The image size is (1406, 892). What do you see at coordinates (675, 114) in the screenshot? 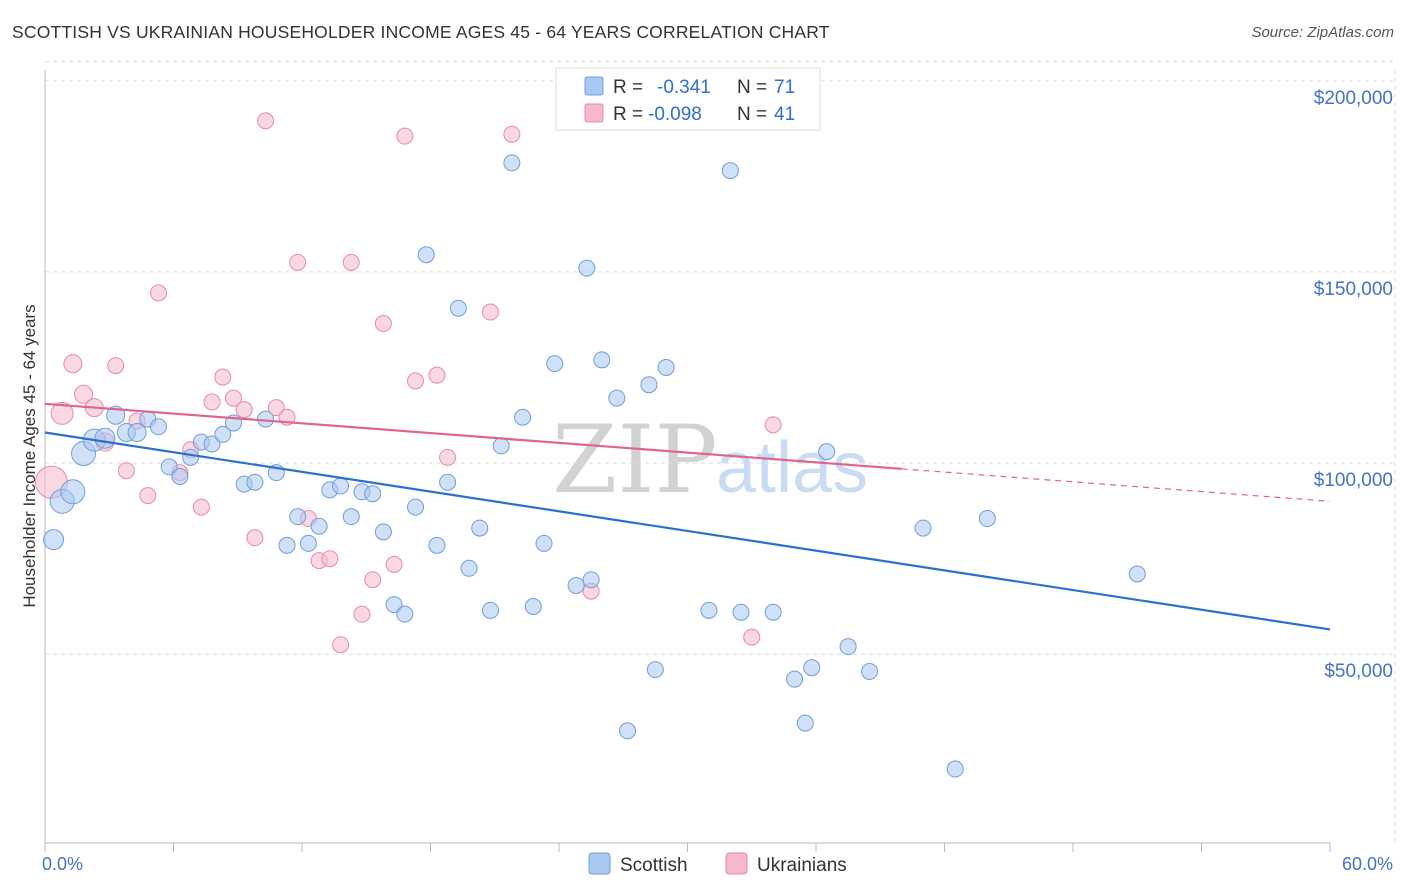
I see `legend-r-value-2: -0.098` at bounding box center [675, 114].